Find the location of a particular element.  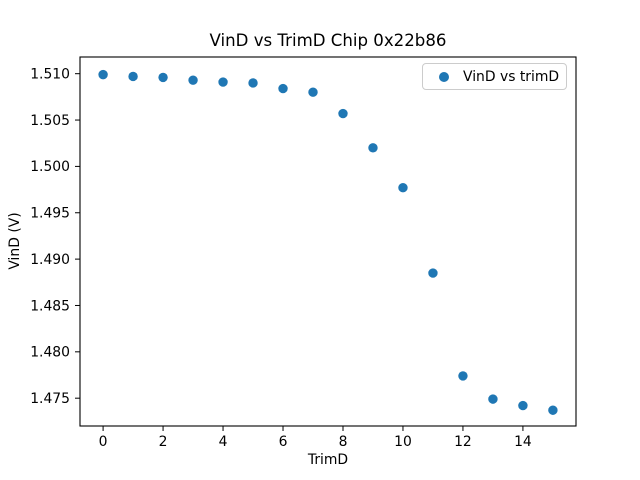

y-tick-label: 1.510 is located at coordinates (50, 74).